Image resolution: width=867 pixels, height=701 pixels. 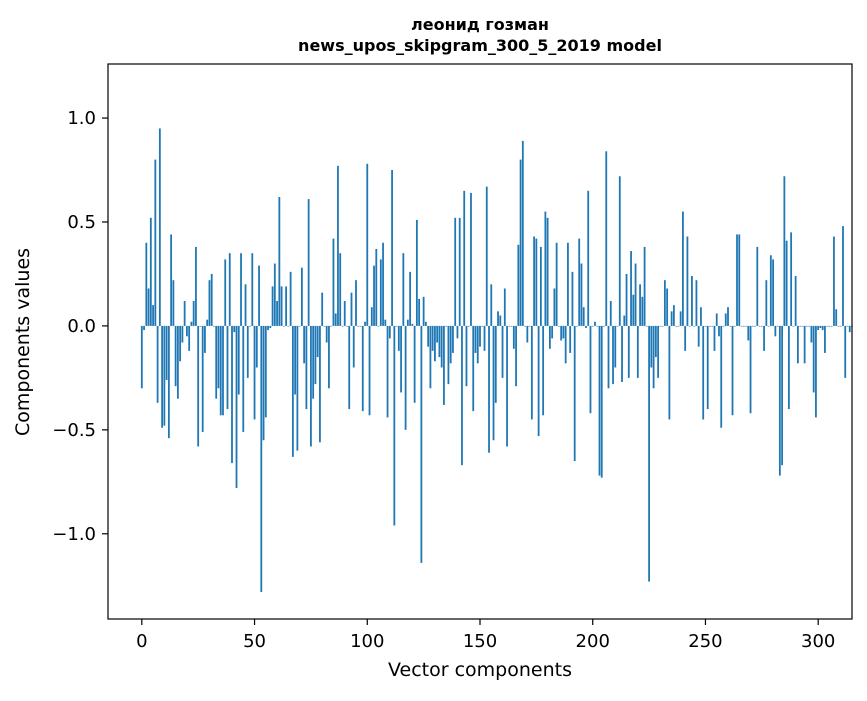 What do you see at coordinates (81, 326) in the screenshot?
I see `y-tick-label: 0.0` at bounding box center [81, 326].